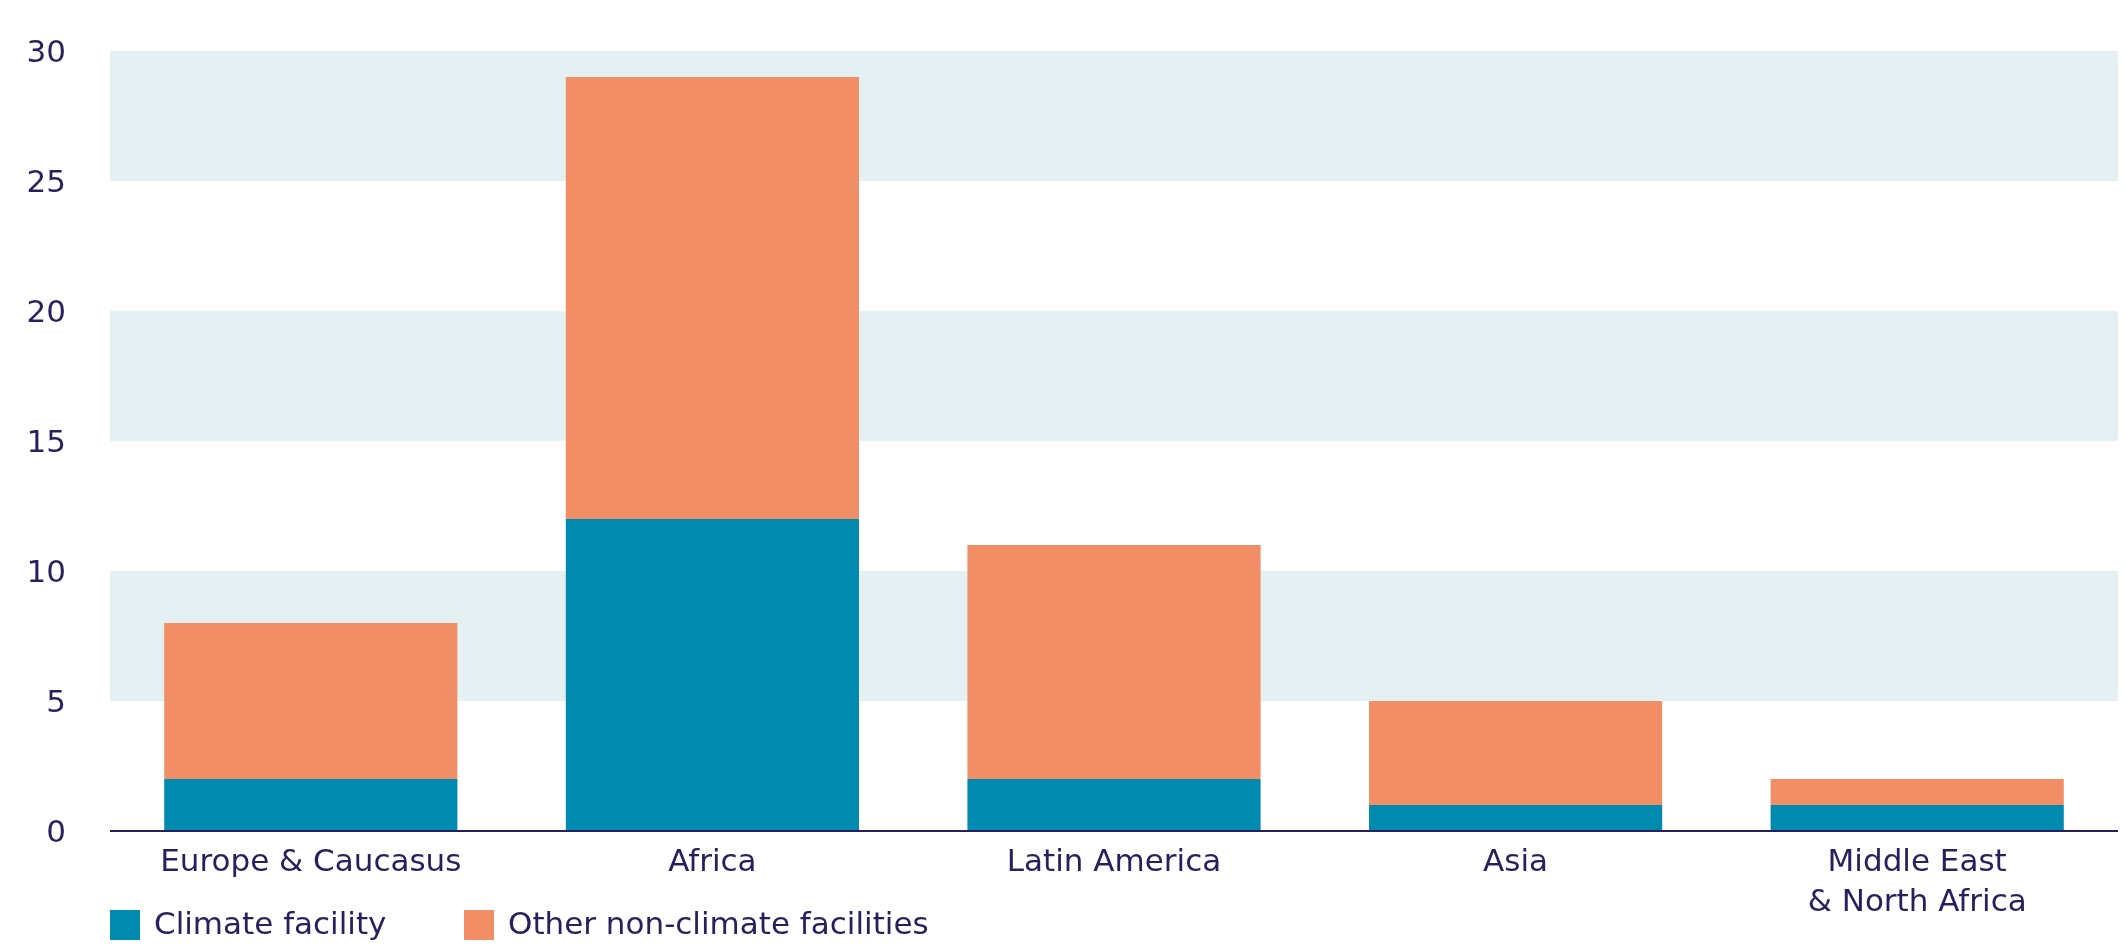  What do you see at coordinates (1516, 860) in the screenshot?
I see `x-tick-label: Asia` at bounding box center [1516, 860].